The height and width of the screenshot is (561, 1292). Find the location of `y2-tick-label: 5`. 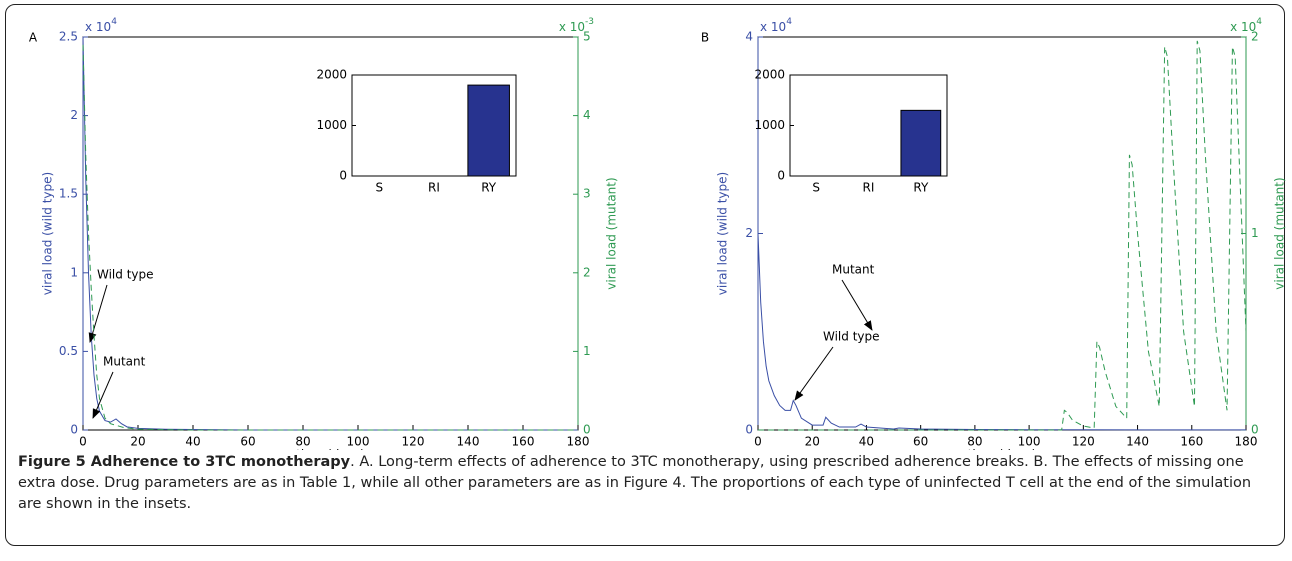

y2-tick-label: 5 is located at coordinates (587, 37).